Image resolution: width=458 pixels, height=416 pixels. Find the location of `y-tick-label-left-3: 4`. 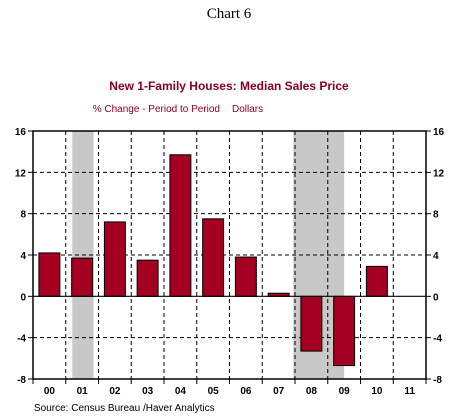

y-tick-label-left-3: 4 is located at coordinates (23, 256).